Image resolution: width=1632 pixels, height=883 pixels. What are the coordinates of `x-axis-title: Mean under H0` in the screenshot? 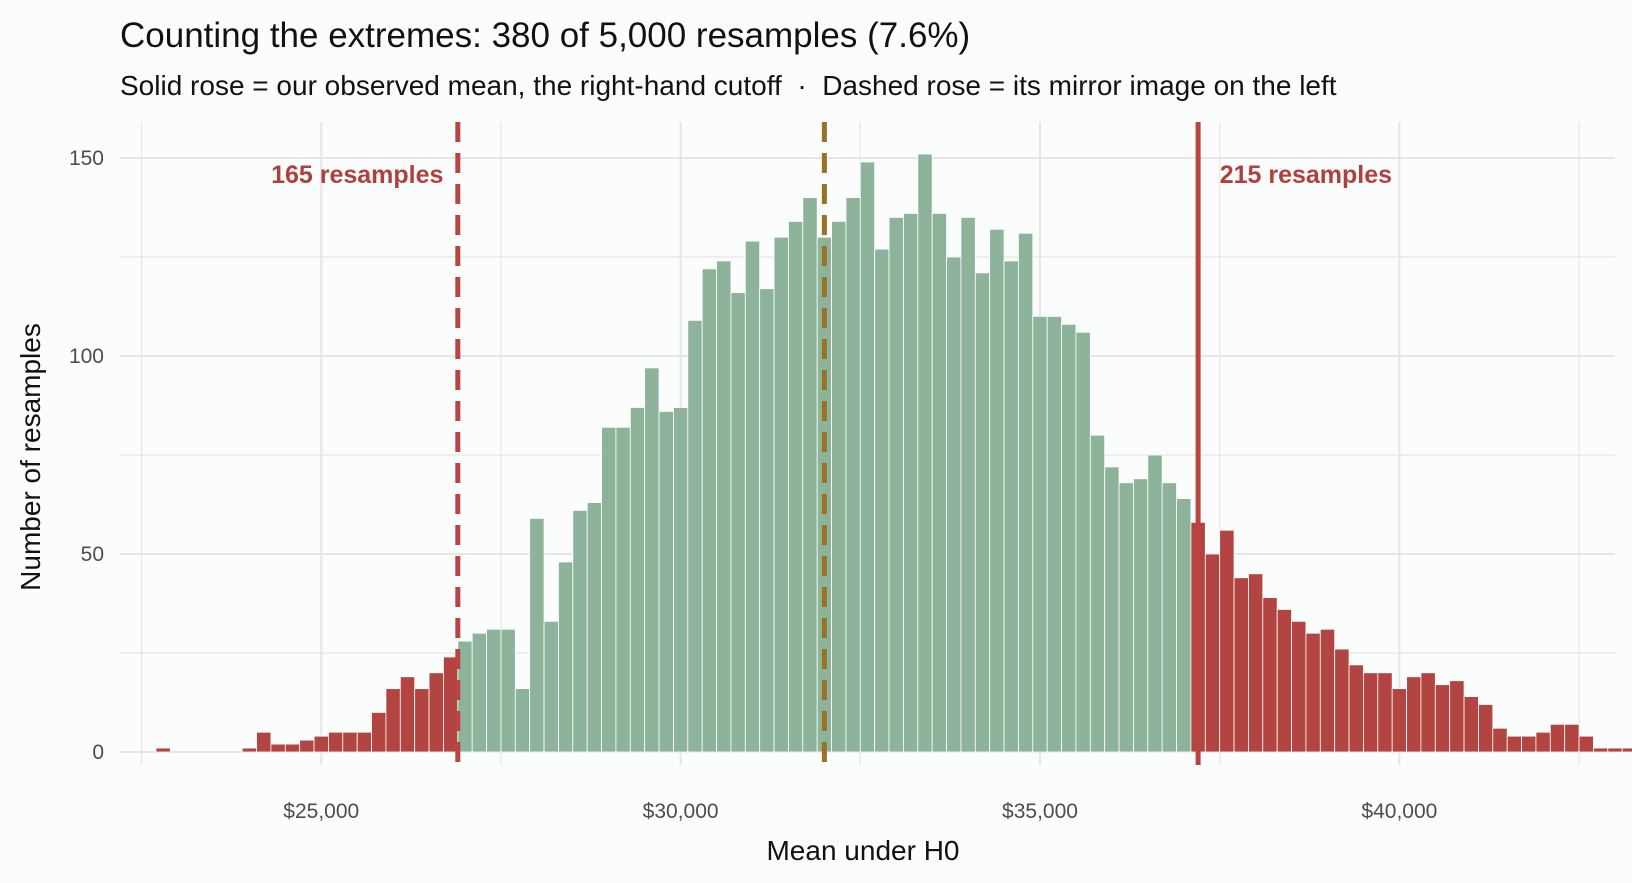 It's located at (862, 850).